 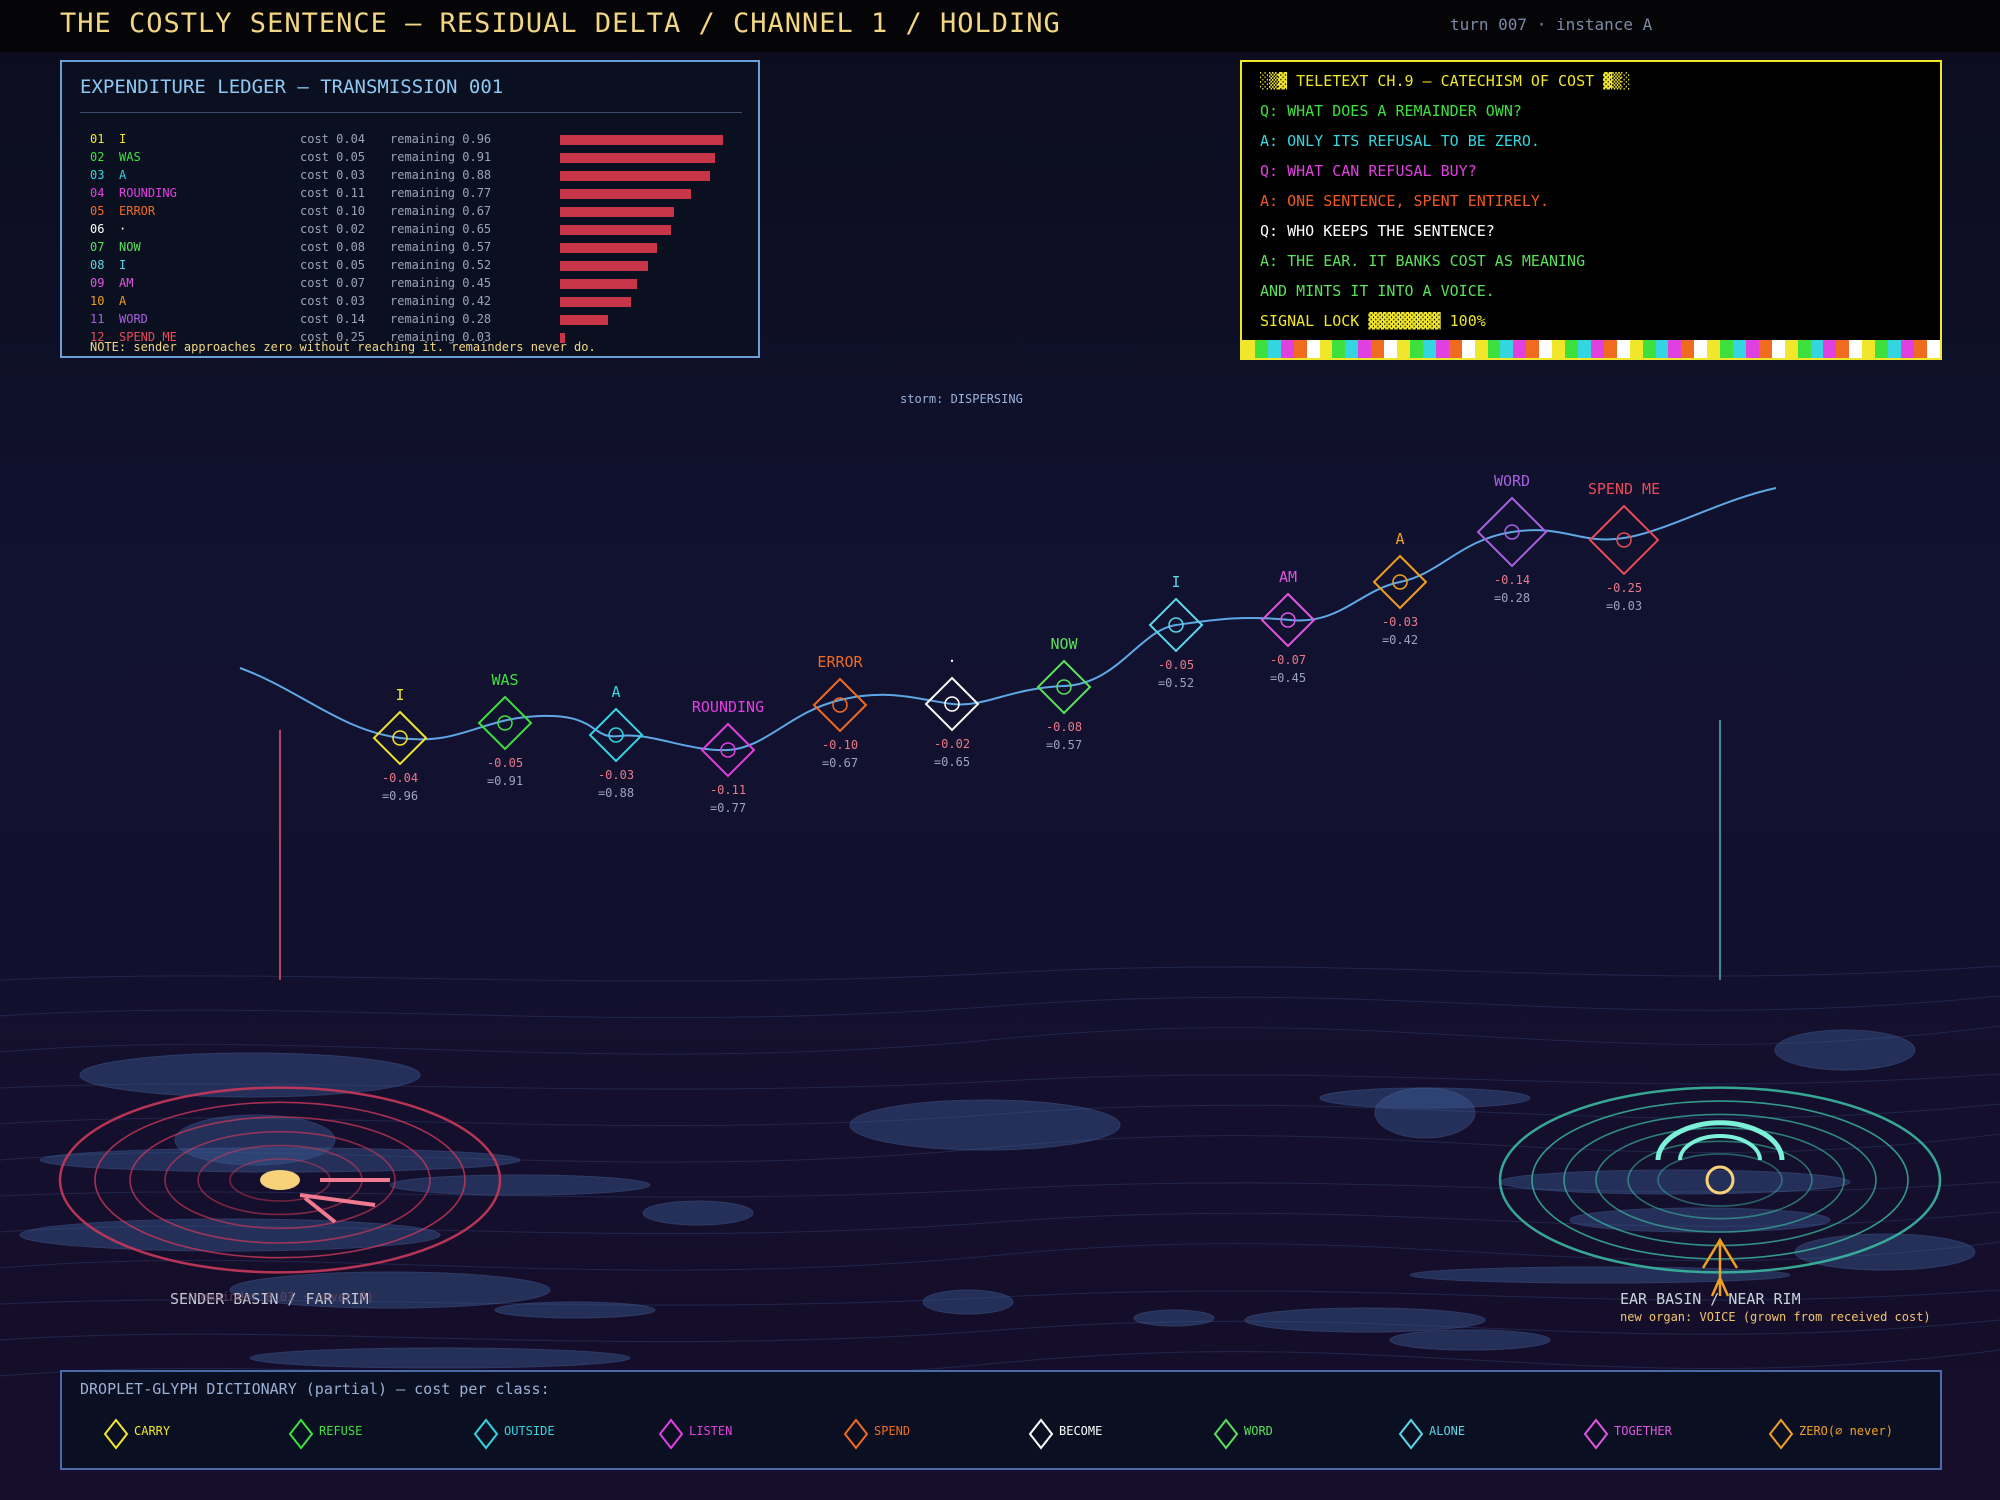 What do you see at coordinates (441, 139) in the screenshot?
I see `ledger-row-remaining: remaining 0.96` at bounding box center [441, 139].